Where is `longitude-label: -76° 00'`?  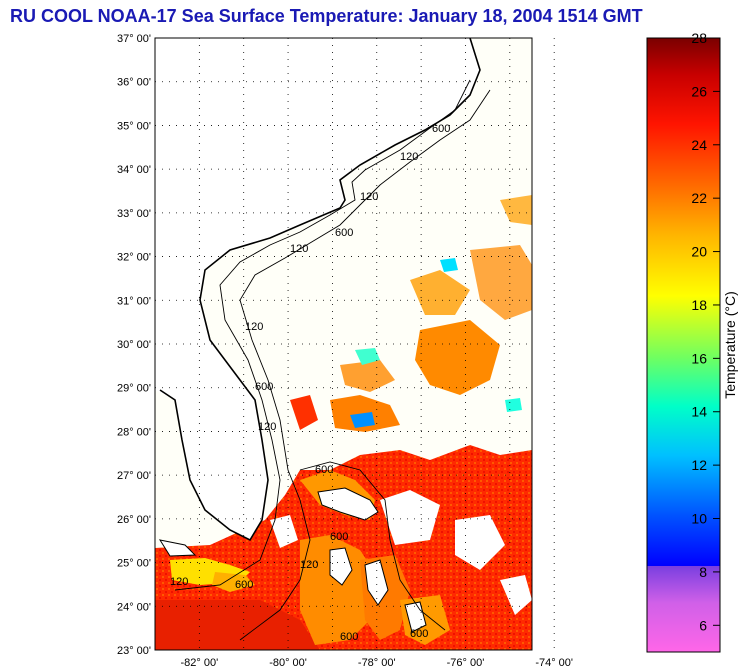
longitude-label: -76° 00' is located at coordinates (466, 663).